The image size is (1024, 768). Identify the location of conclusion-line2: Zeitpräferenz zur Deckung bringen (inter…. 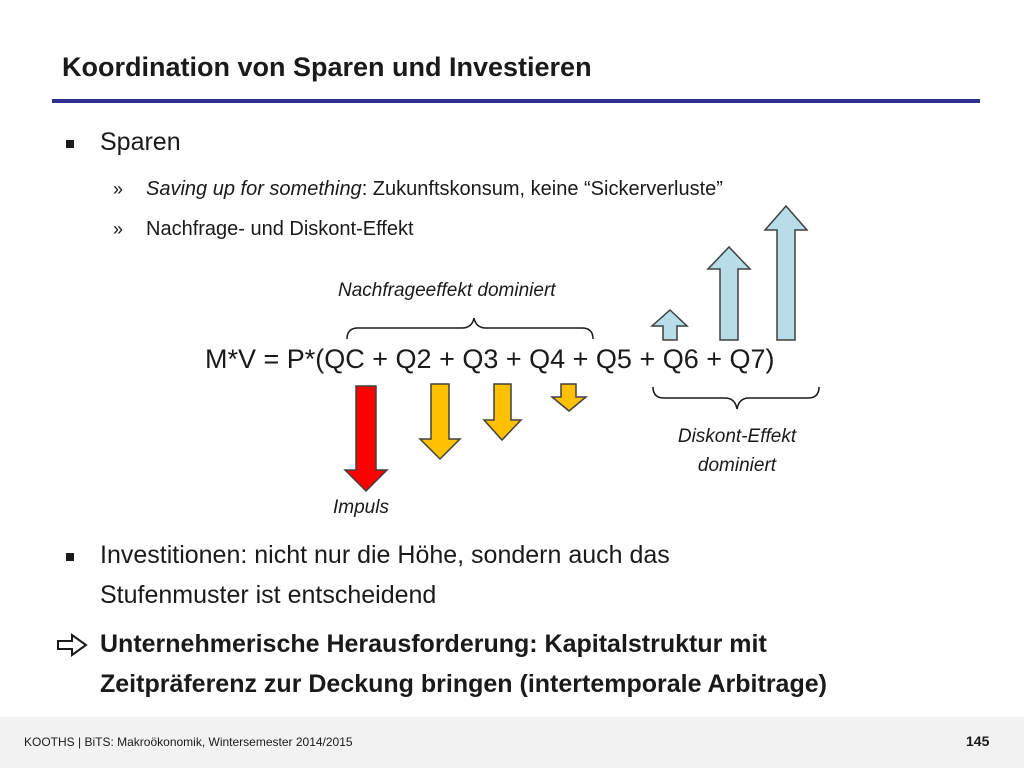
(463, 684).